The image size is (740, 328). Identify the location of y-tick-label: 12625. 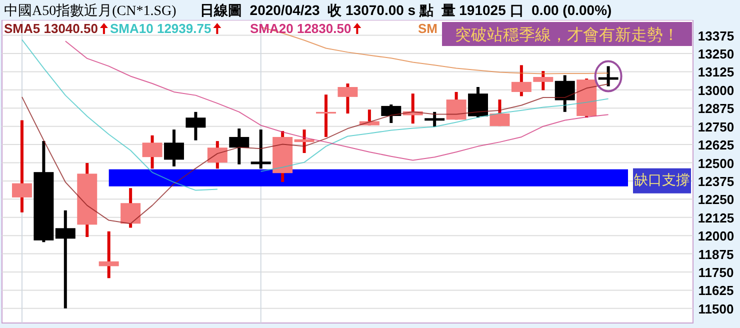
(716, 145).